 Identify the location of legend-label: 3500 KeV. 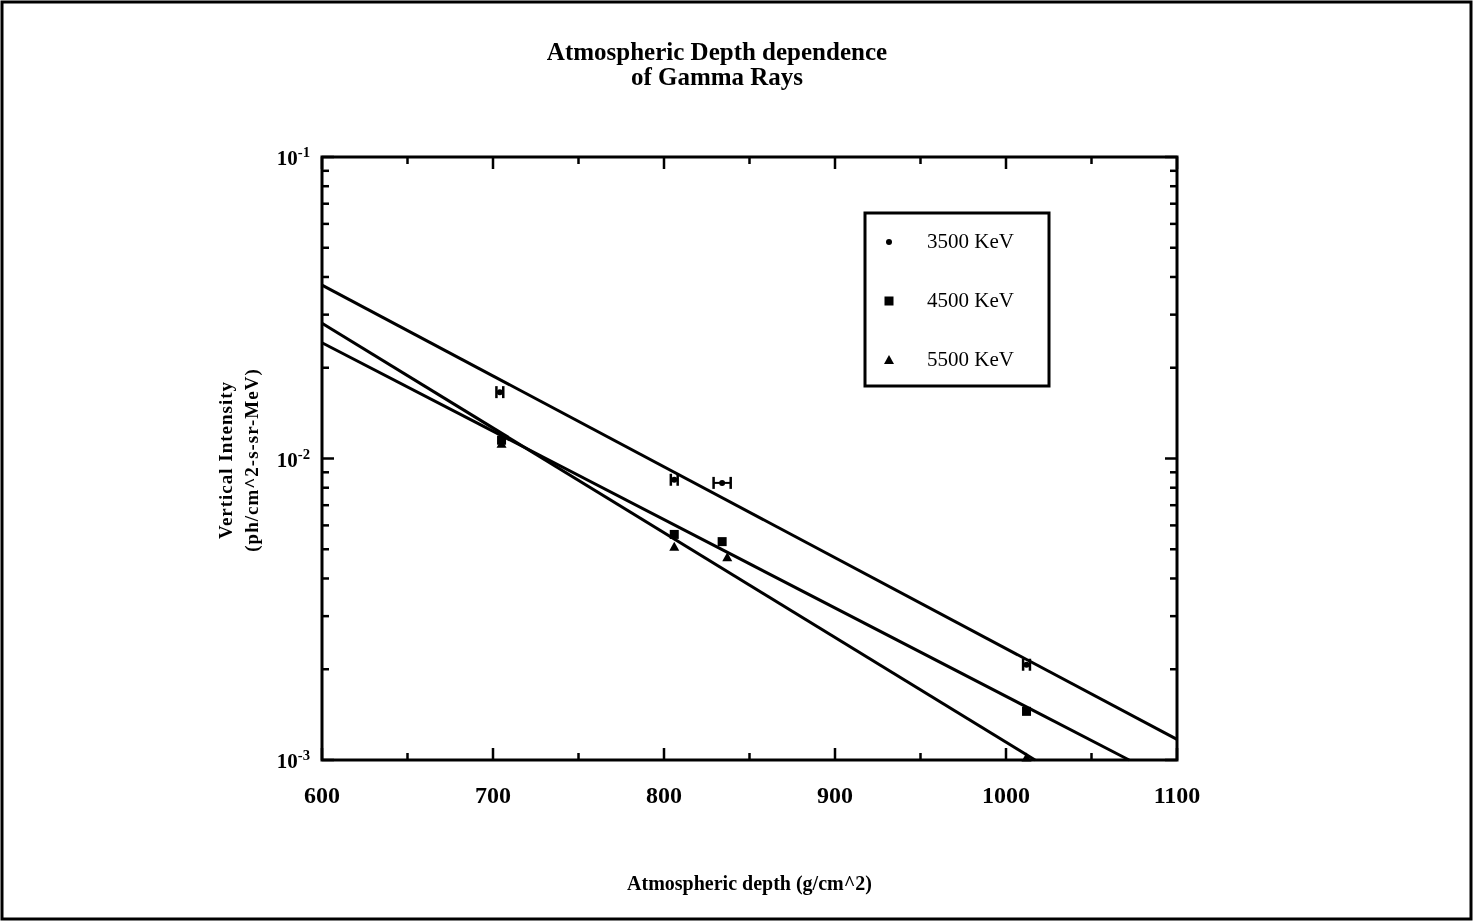
(970, 241).